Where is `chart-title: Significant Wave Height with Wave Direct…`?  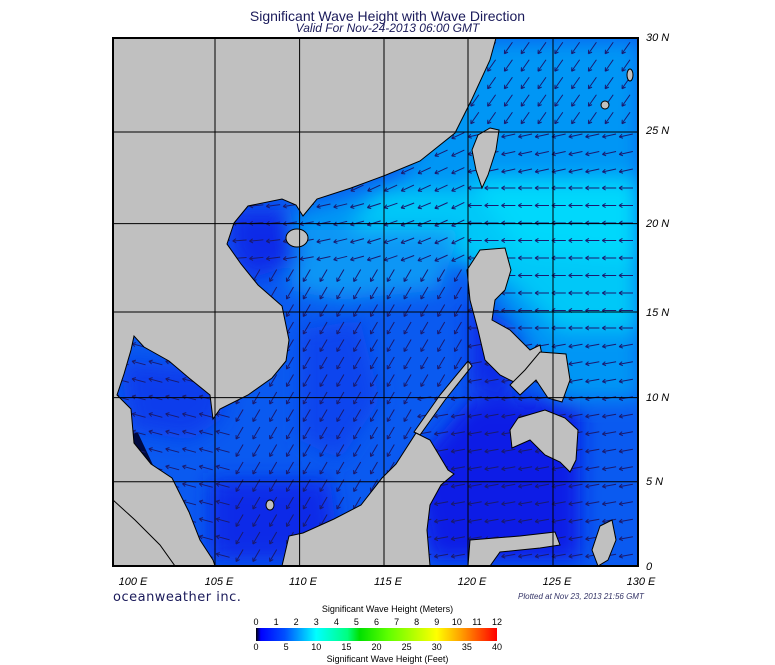 chart-title: Significant Wave Height with Wave Direct… is located at coordinates (387, 16).